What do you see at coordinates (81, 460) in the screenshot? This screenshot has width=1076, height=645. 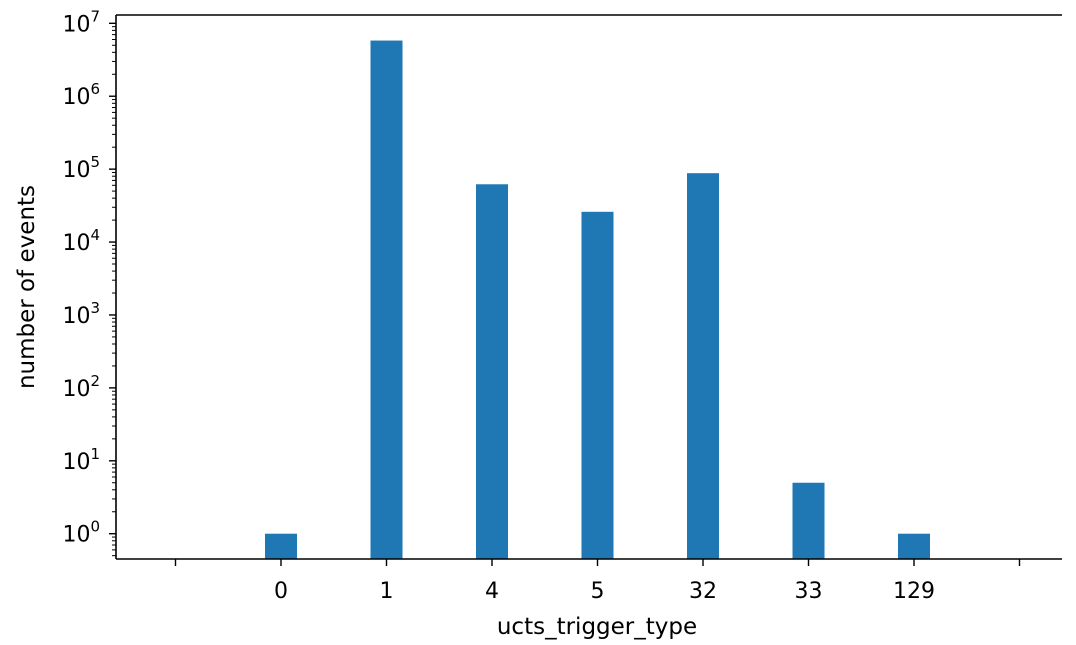 I see `y-tick-label: 10¹` at bounding box center [81, 460].